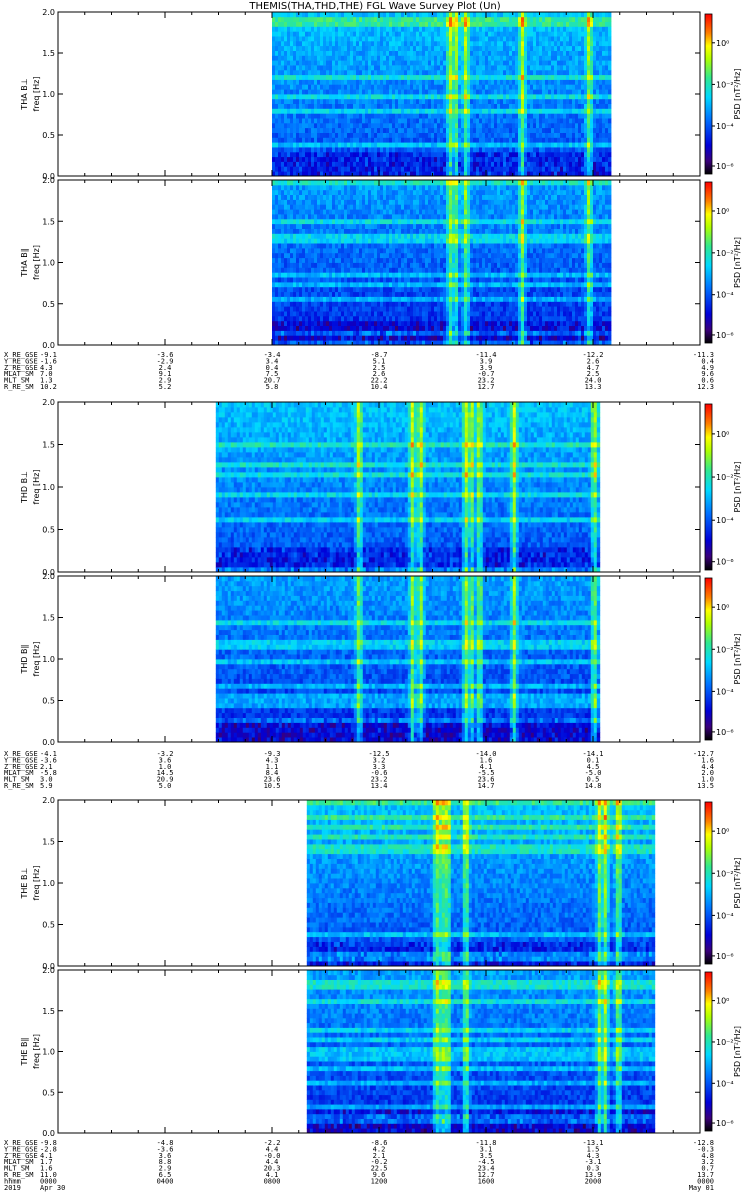 Image resolution: width=750 pixels, height=1200 pixels. I want to click on ephemeris-value: 6.5, so click(165, 1175).